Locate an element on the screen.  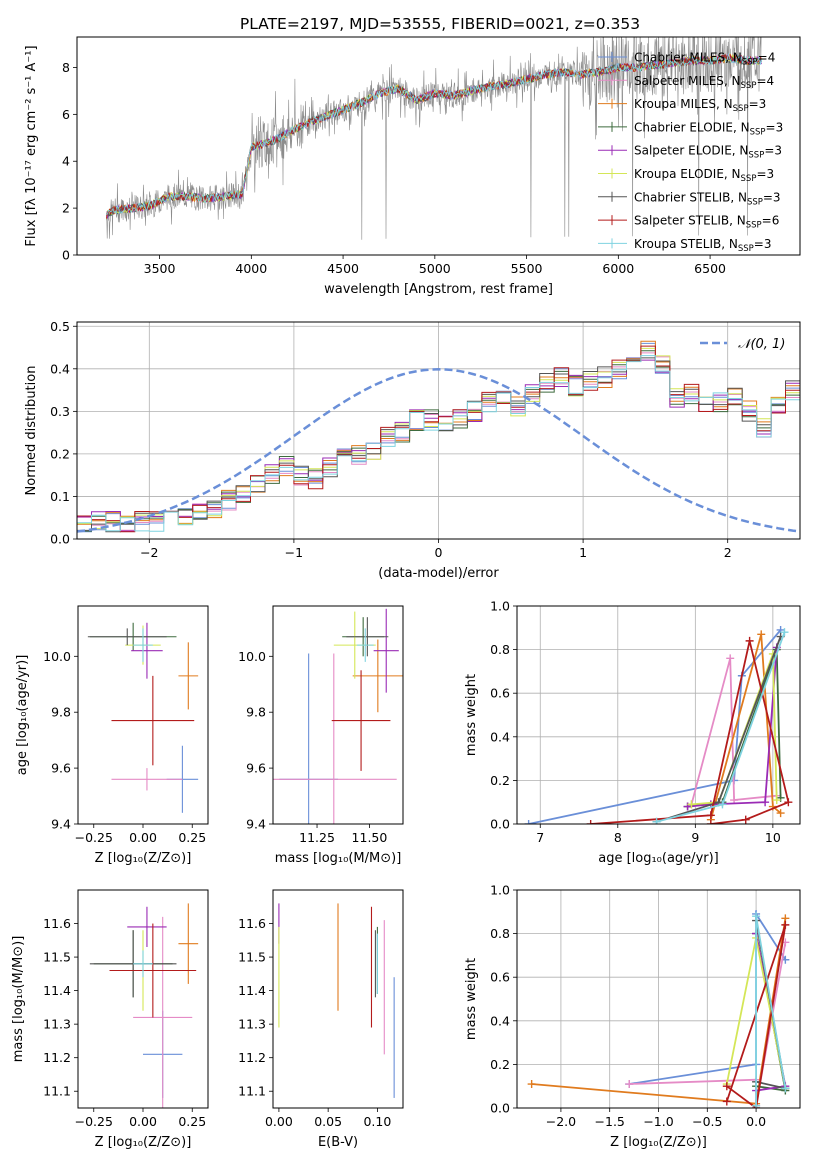
y-tick-label: 11.1 is located at coordinates (57, 1091).